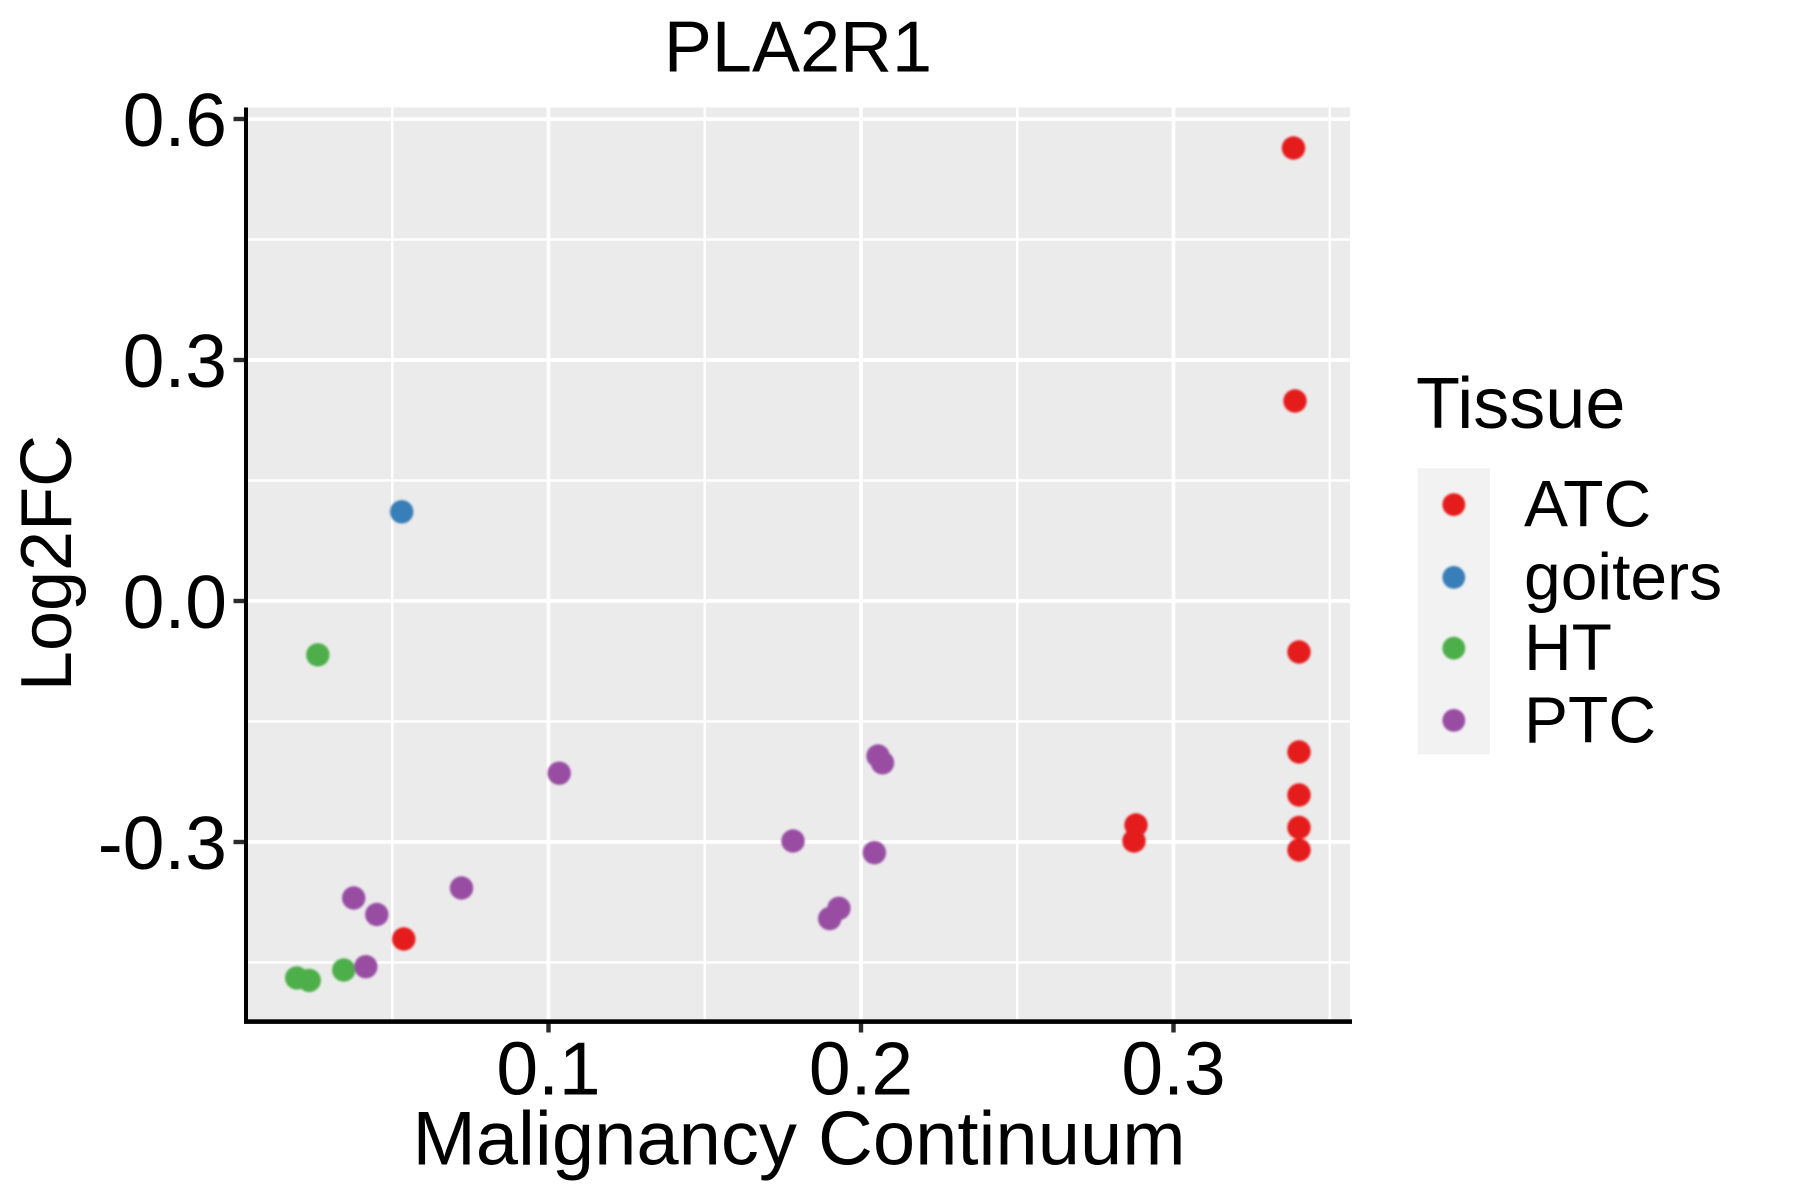  I want to click on svg-text: HT, so click(1568, 647).